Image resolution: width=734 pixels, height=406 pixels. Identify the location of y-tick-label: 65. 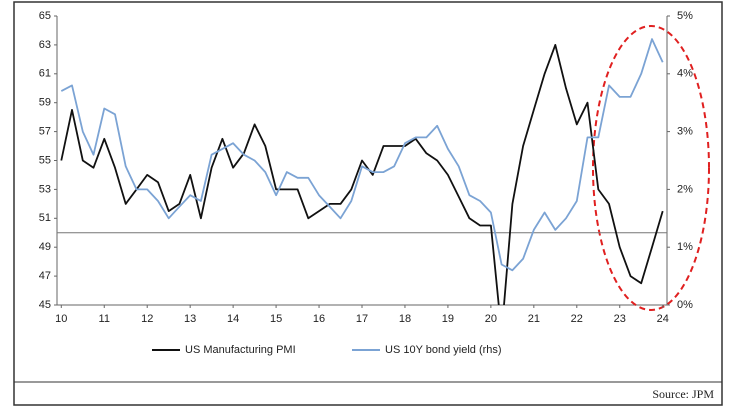
(45, 16).